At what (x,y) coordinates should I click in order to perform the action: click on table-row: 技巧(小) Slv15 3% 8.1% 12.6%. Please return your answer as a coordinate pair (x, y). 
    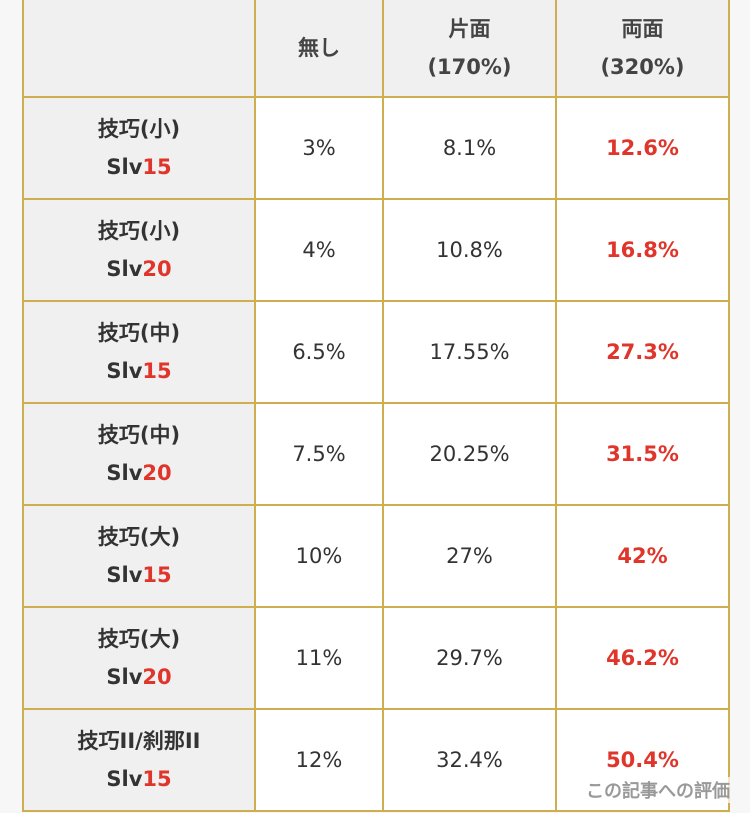
    Looking at the image, I should click on (376, 148).